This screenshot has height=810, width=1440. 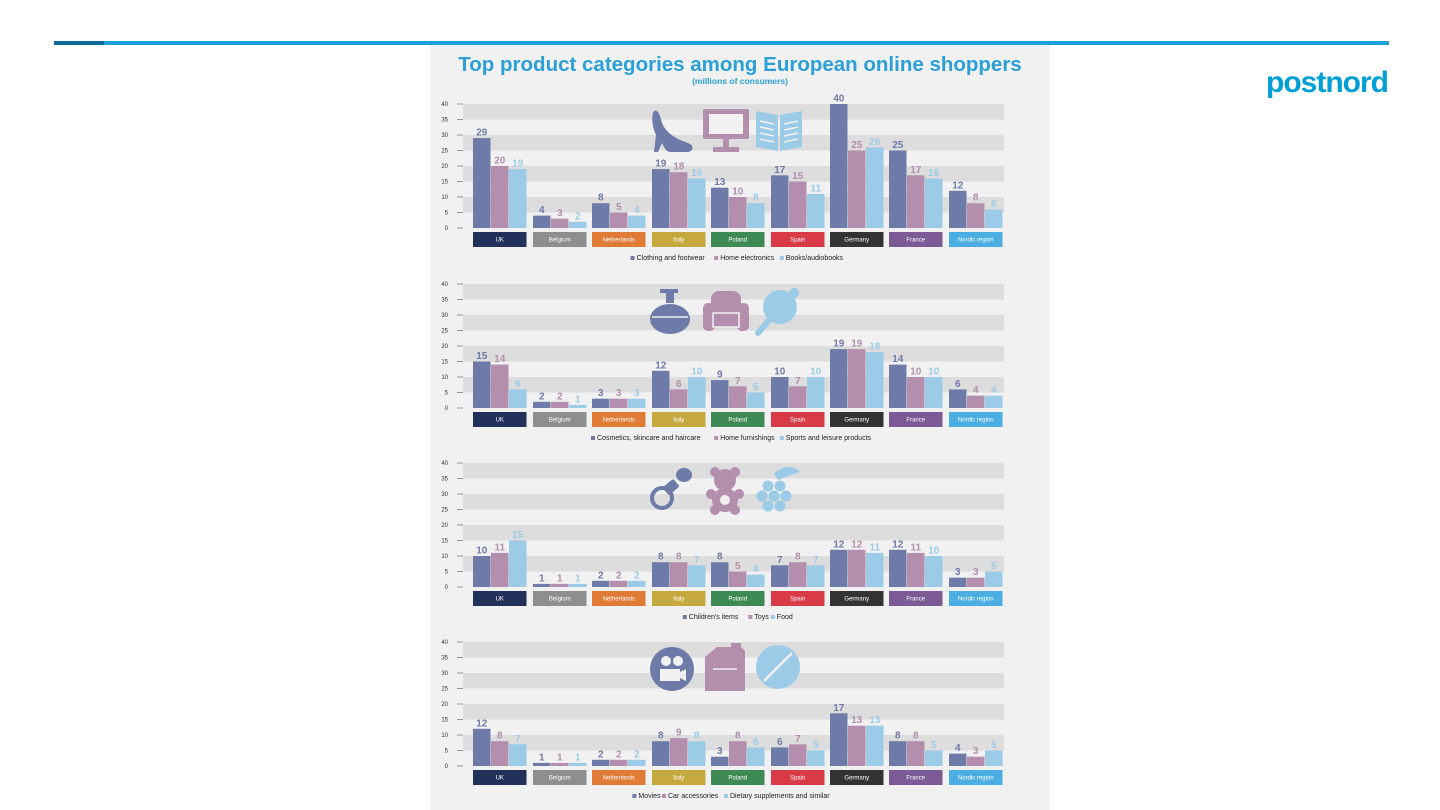 I want to click on bar-value-label: 20, so click(x=500, y=161).